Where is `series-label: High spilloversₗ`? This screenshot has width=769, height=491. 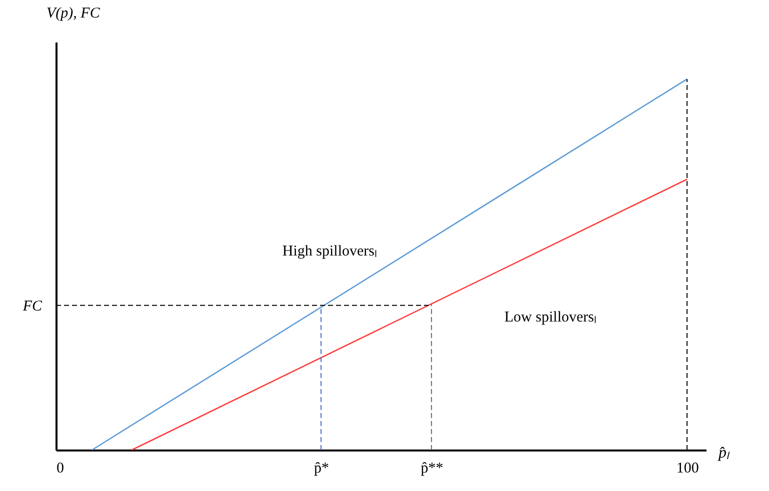 series-label: High spilloversₗ is located at coordinates (330, 252).